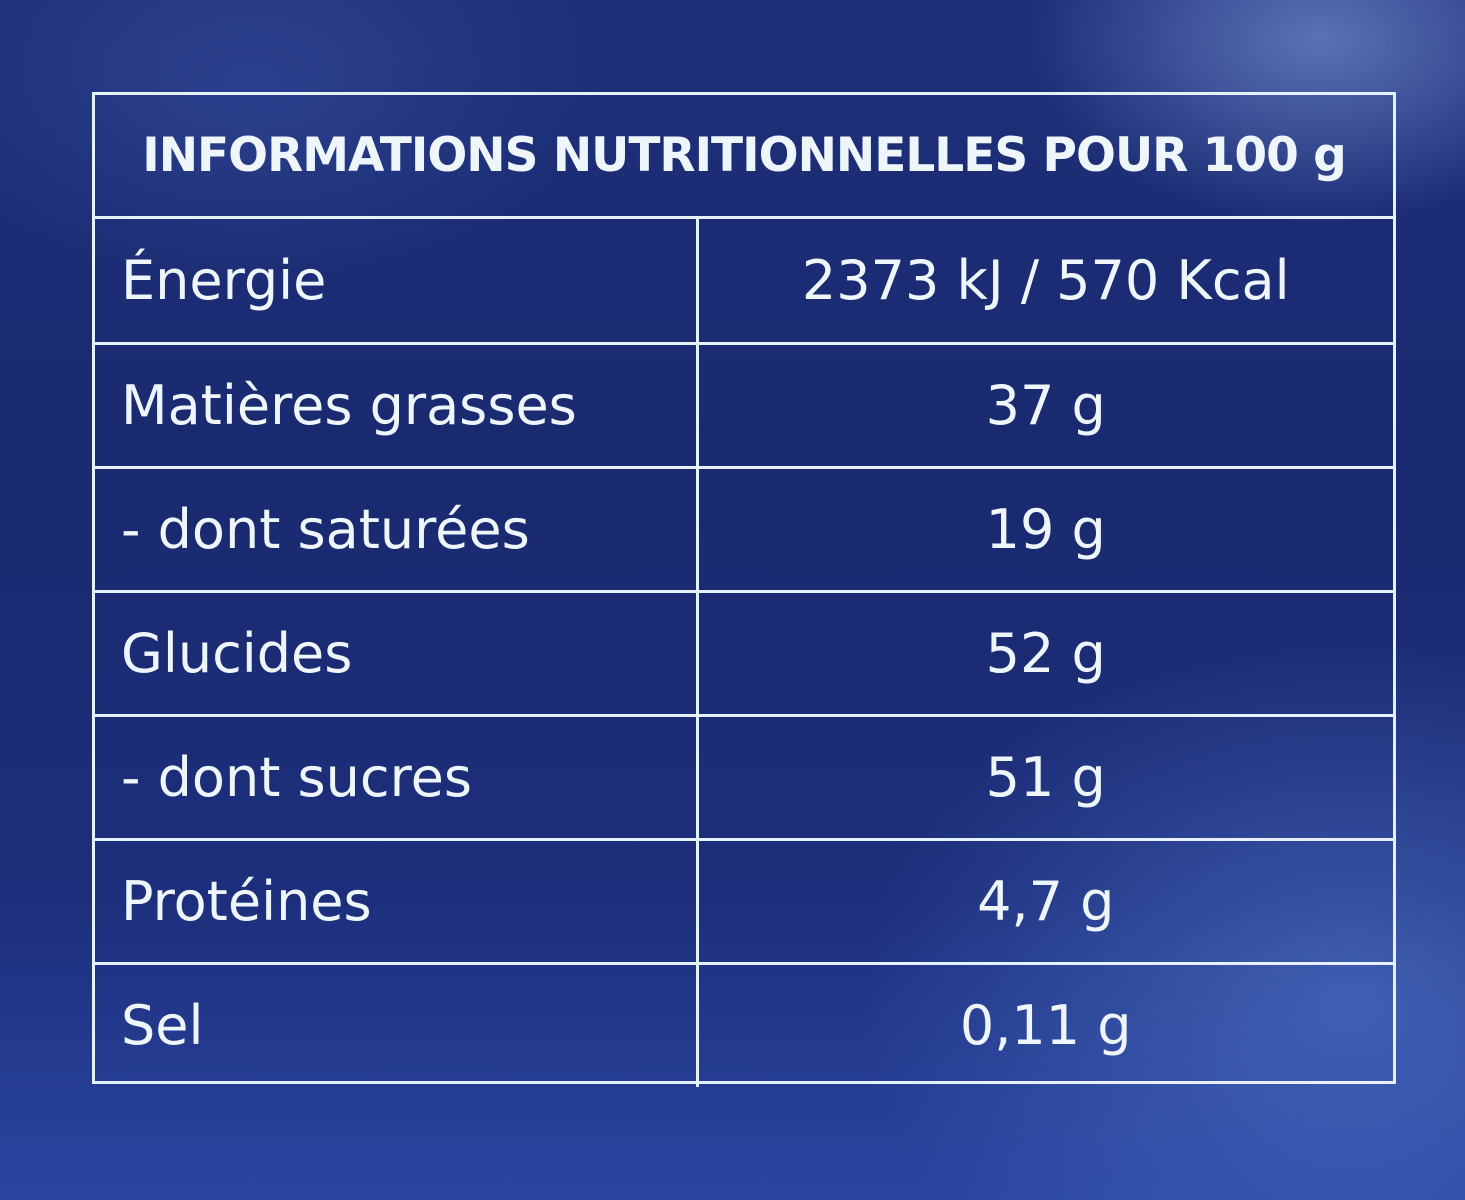 Image resolution: width=1465 pixels, height=1200 pixels. I want to click on table-row: - dont sucres 51 g, so click(744, 776).